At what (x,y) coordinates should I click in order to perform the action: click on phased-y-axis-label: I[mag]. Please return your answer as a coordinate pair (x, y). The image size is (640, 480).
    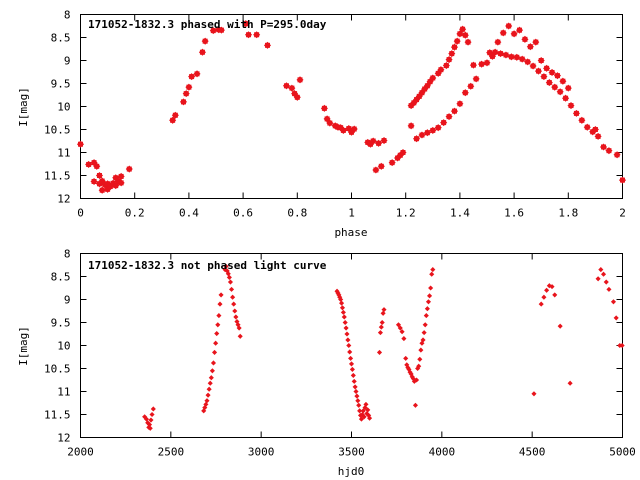
    Looking at the image, I should click on (23, 107).